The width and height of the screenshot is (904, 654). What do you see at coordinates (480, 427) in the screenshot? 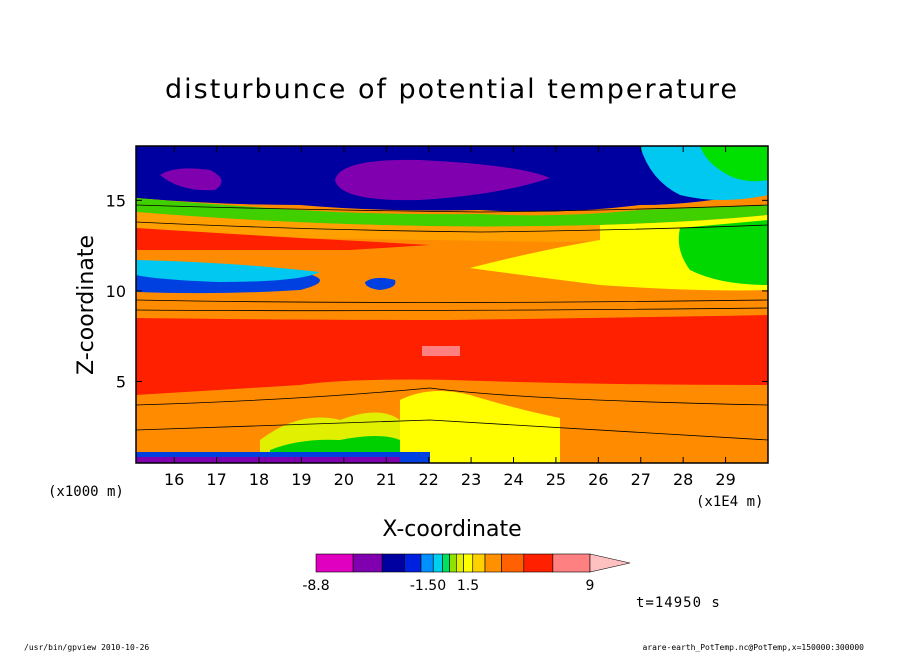
I see `lower-yellow` at bounding box center [480, 427].